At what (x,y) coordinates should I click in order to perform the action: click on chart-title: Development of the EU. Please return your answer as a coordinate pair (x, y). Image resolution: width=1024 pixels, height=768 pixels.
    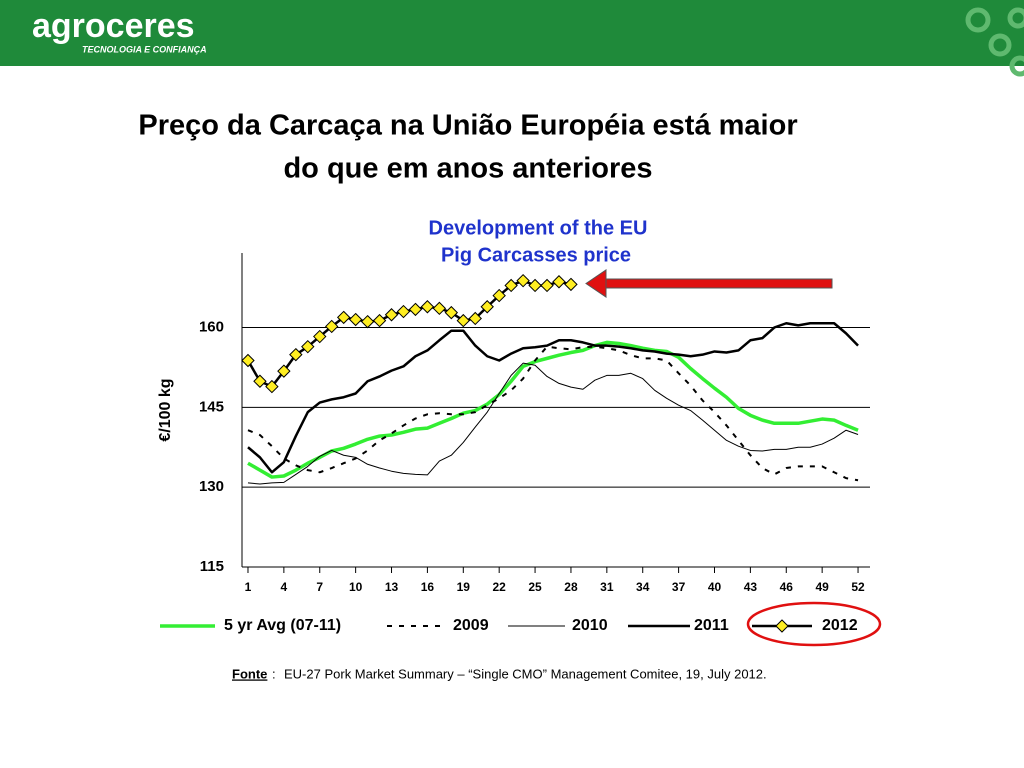
    Looking at the image, I should click on (538, 228).